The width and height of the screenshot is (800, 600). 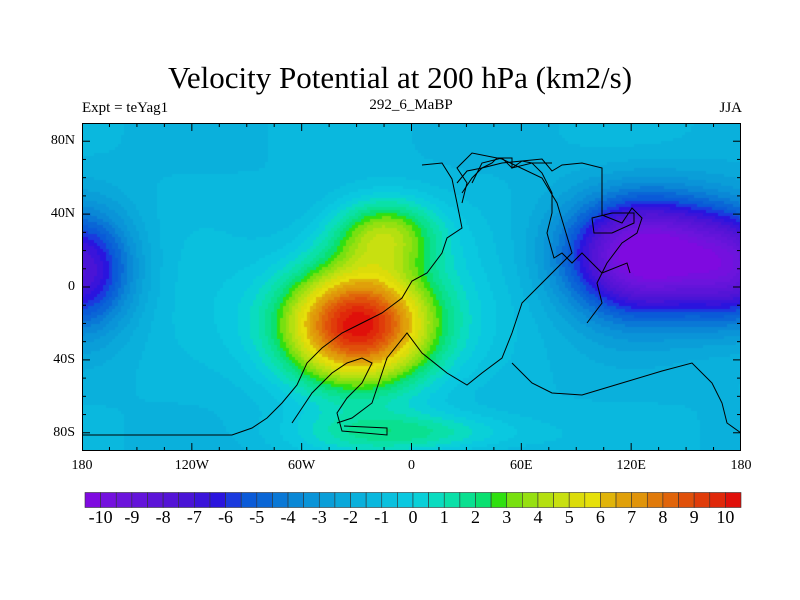 What do you see at coordinates (504, 170) in the screenshot?
I see `coastline-eurasia-north` at bounding box center [504, 170].